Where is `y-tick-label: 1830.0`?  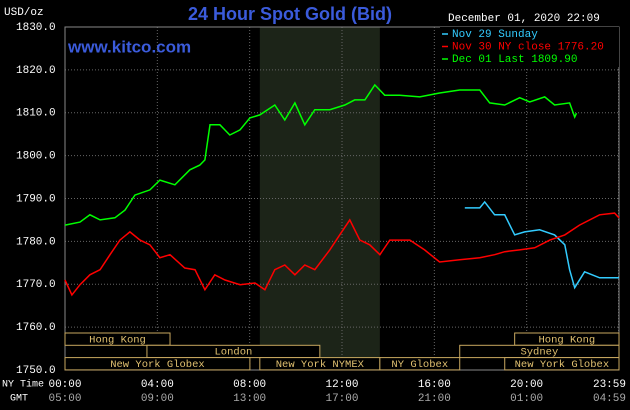
y-tick-label: 1830.0 is located at coordinates (36, 28).